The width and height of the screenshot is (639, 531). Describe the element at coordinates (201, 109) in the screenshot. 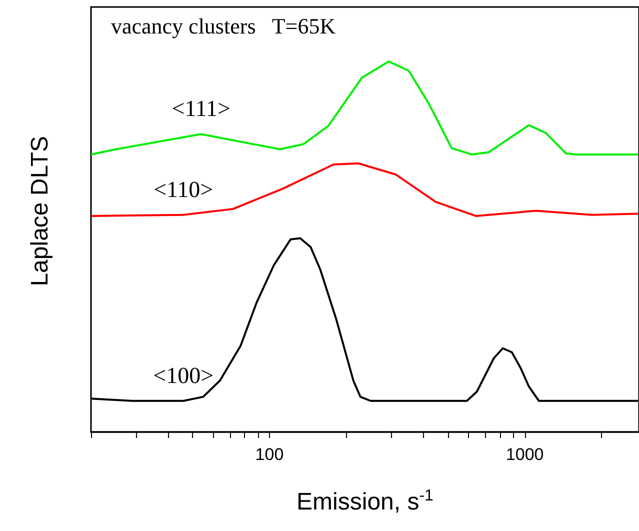

I see `series-label: <111>` at that location.